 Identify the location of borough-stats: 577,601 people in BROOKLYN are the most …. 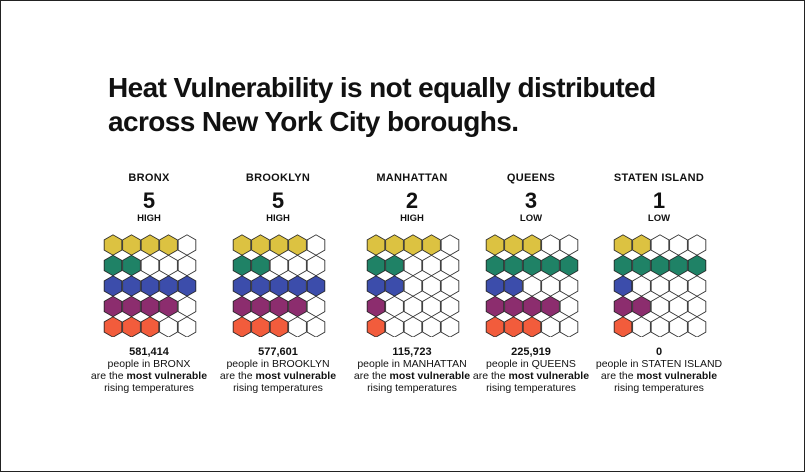
(278, 370).